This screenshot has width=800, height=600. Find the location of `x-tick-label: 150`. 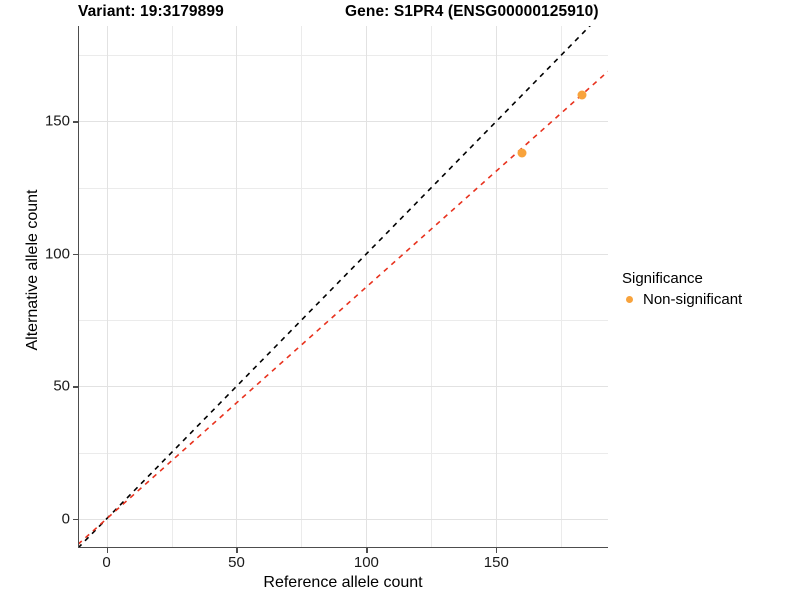

x-tick-label: 150 is located at coordinates (496, 562).